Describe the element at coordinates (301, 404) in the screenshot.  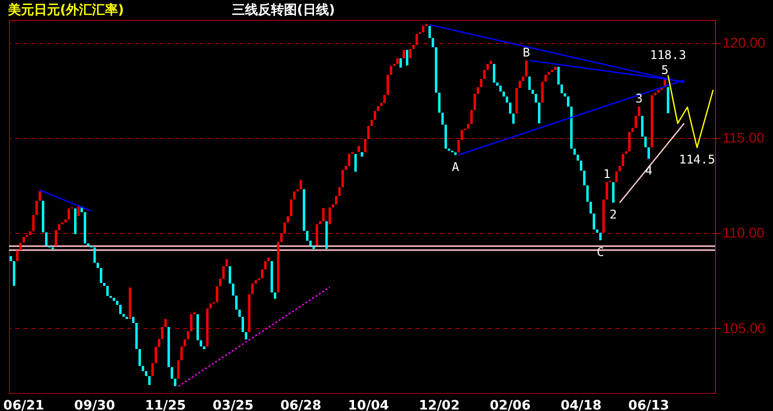
I see `x-tick-label: 06/28` at that location.